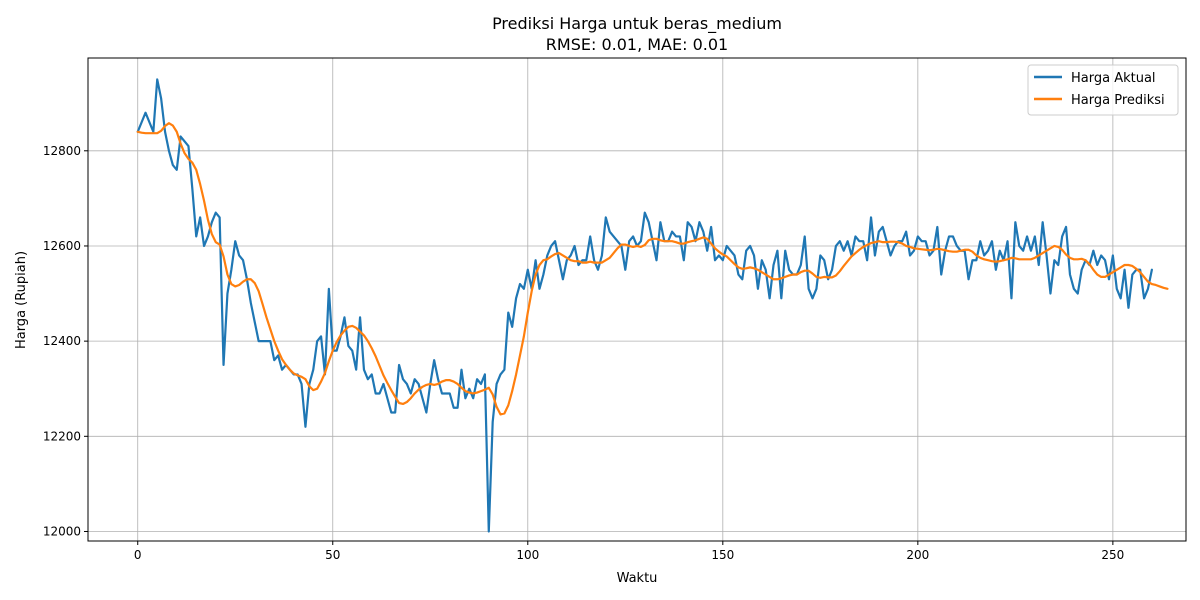  I want to click on x-tick-label: 200, so click(917, 555).